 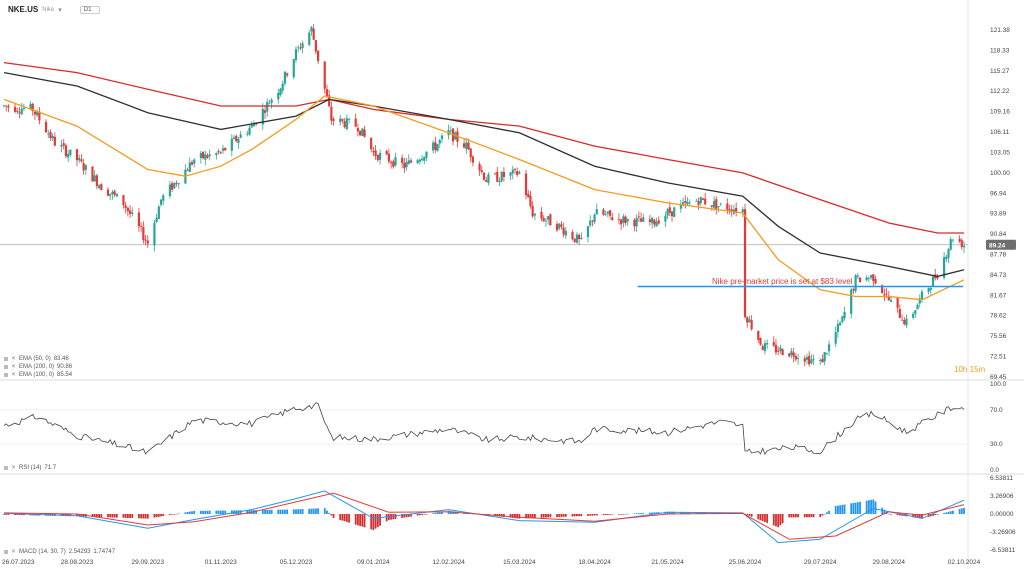 I want to click on price-tick-label: 93.89, so click(x=998, y=214).